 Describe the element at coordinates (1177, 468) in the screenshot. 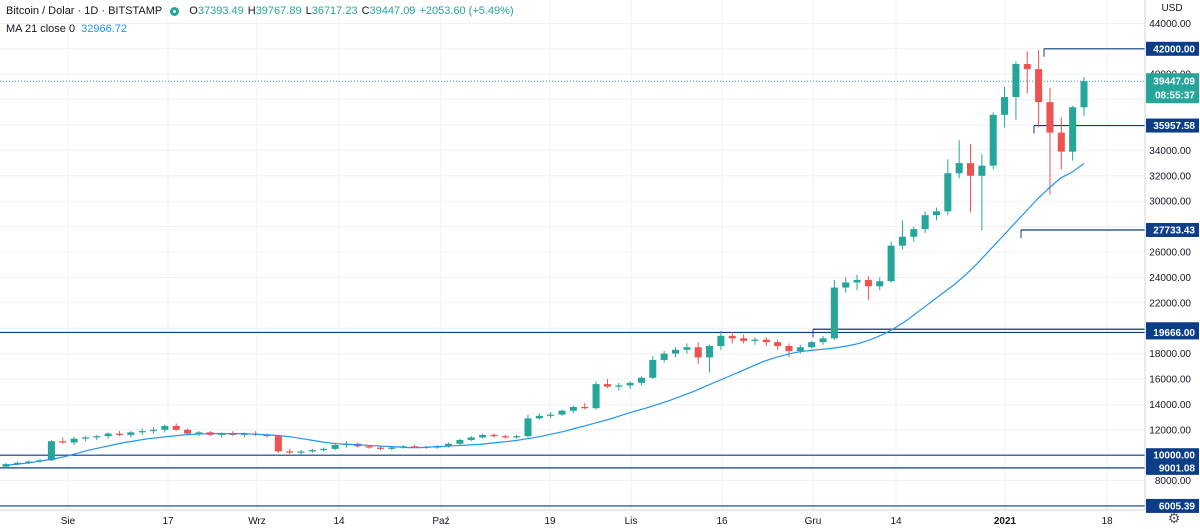

I see `level-price-label: 9001.08` at that location.